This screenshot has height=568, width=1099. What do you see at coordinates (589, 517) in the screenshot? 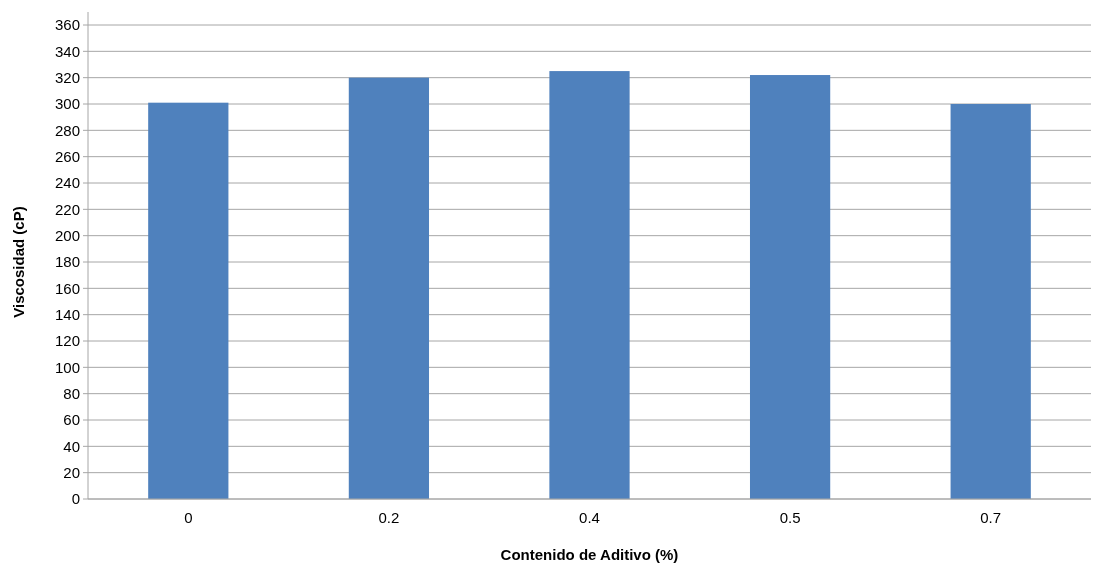
I see `x-tick-label: 0.4` at bounding box center [589, 517].